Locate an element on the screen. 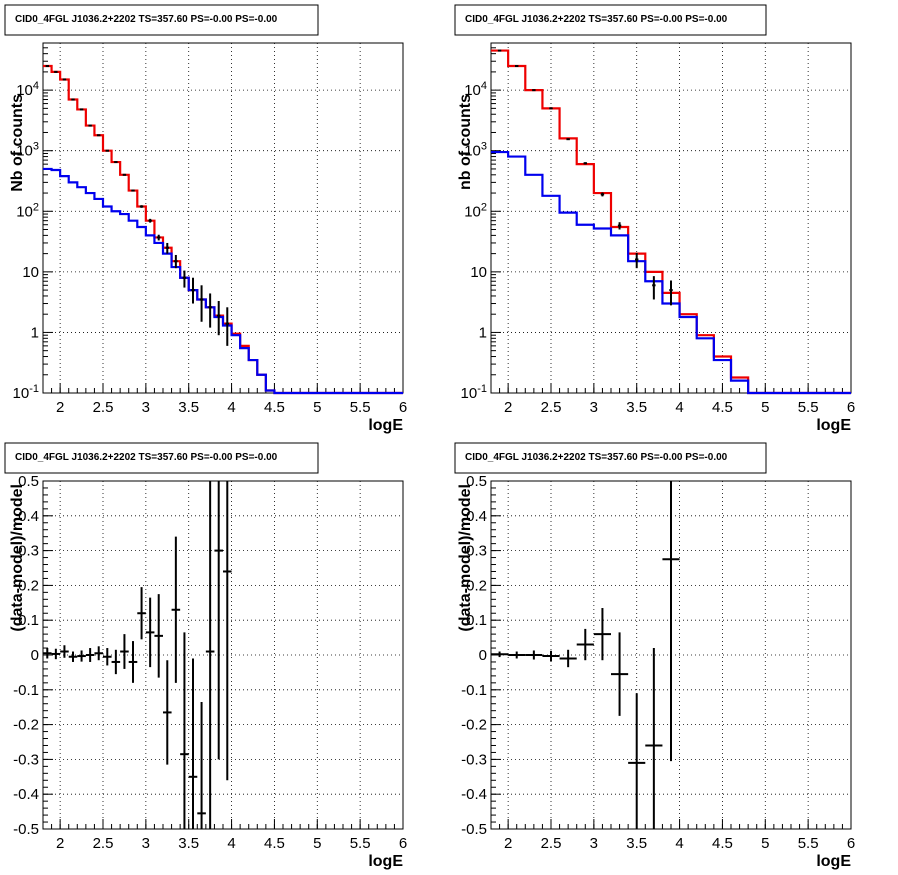 The height and width of the screenshot is (875, 898). x-tick-label: 5 is located at coordinates (317, 407).